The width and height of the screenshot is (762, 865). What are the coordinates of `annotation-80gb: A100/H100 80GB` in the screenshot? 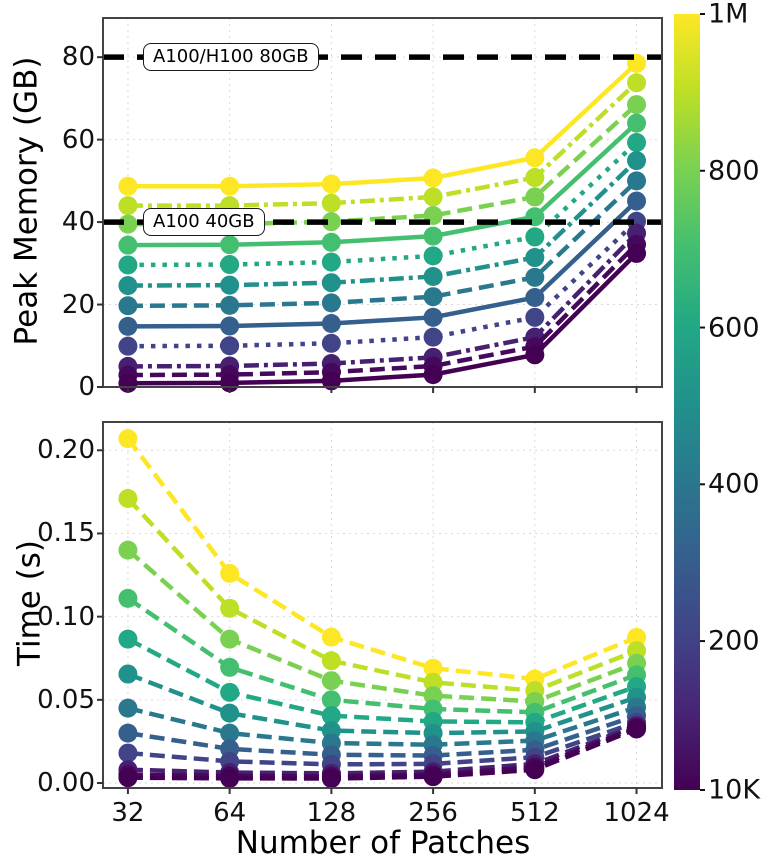 It's located at (231, 57).